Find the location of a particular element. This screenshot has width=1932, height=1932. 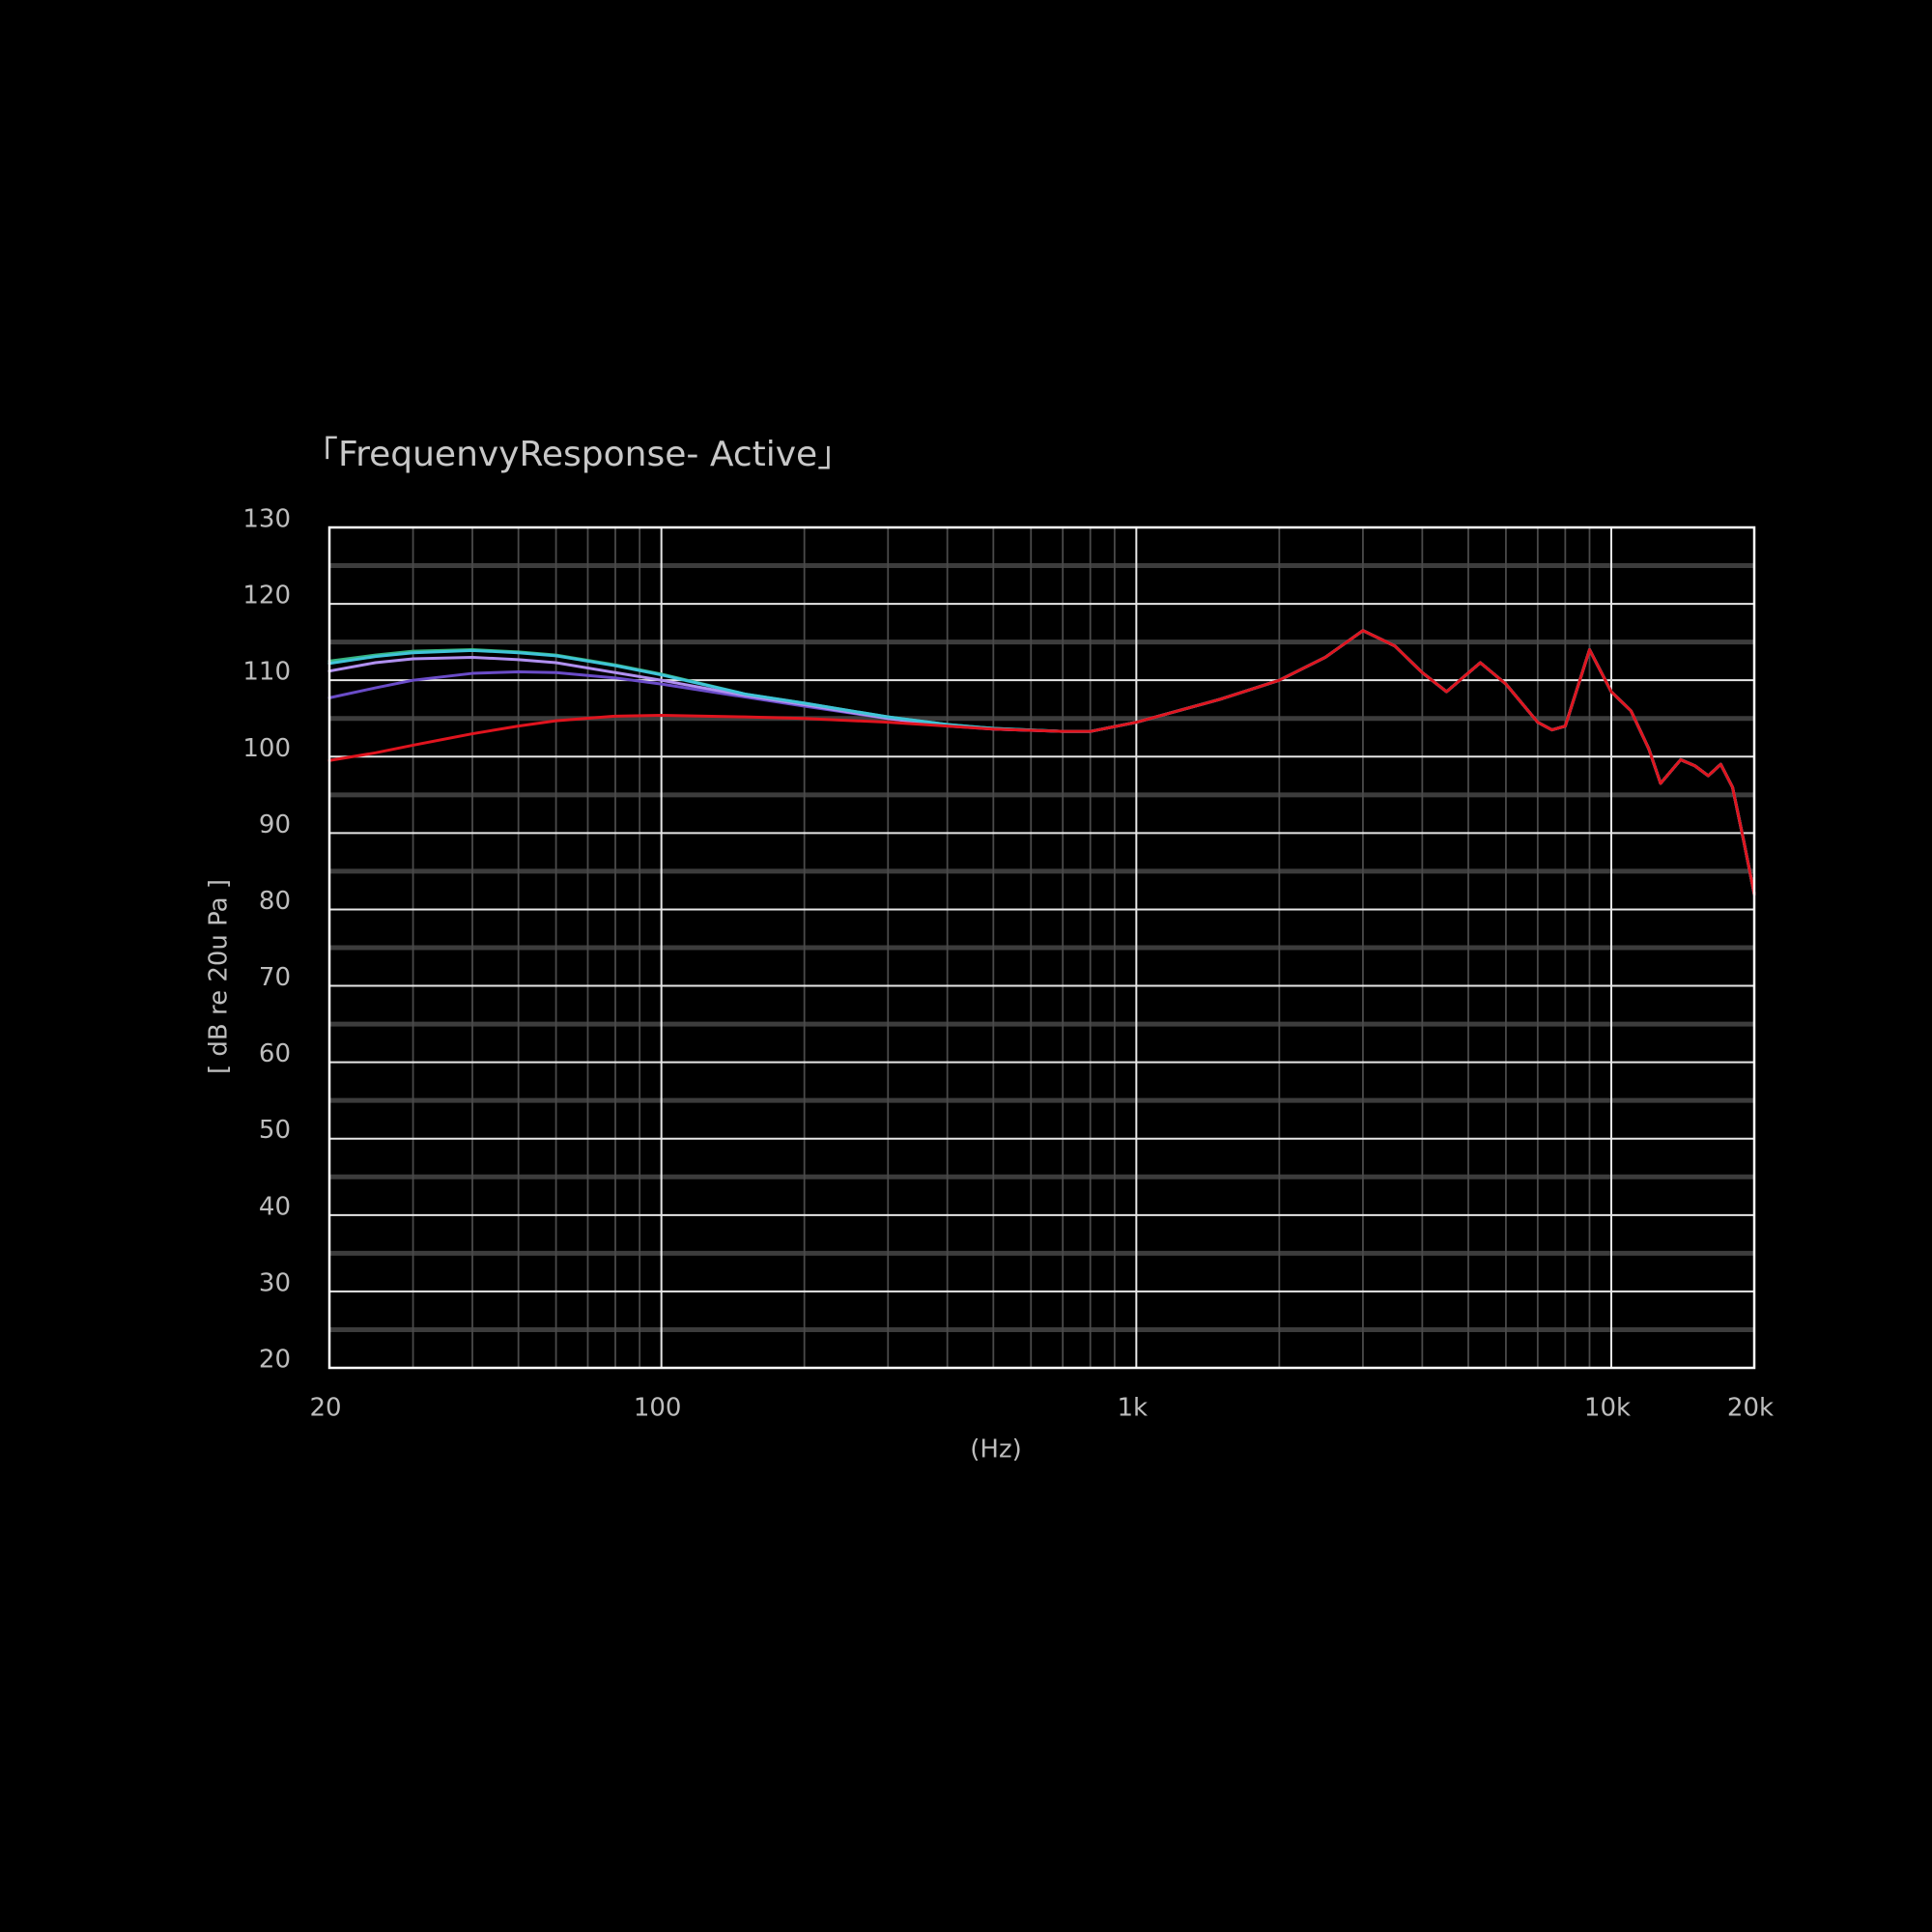

x-axis-label: (Hz) is located at coordinates (996, 1449).